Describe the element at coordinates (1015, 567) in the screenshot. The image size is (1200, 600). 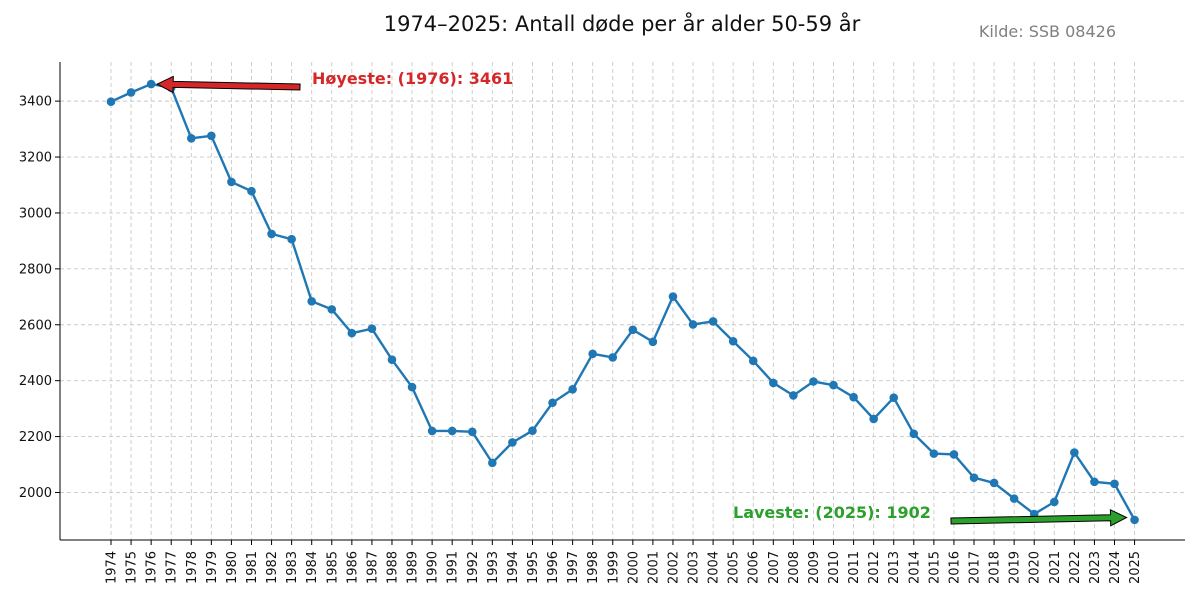
I see `x-tick-label: 2019` at that location.